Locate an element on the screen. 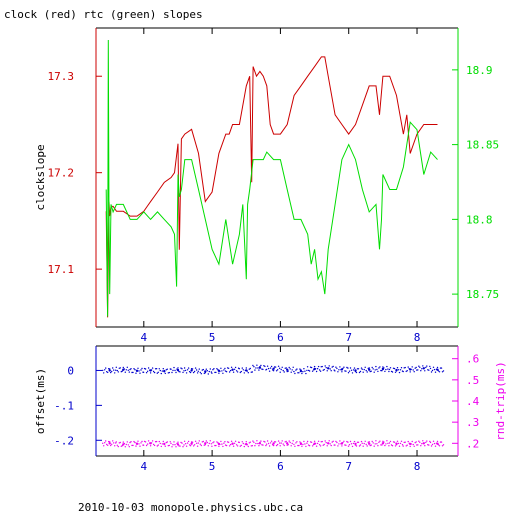 This screenshot has width=512, height=516. y-tick-label: 17.2 is located at coordinates (61, 173).